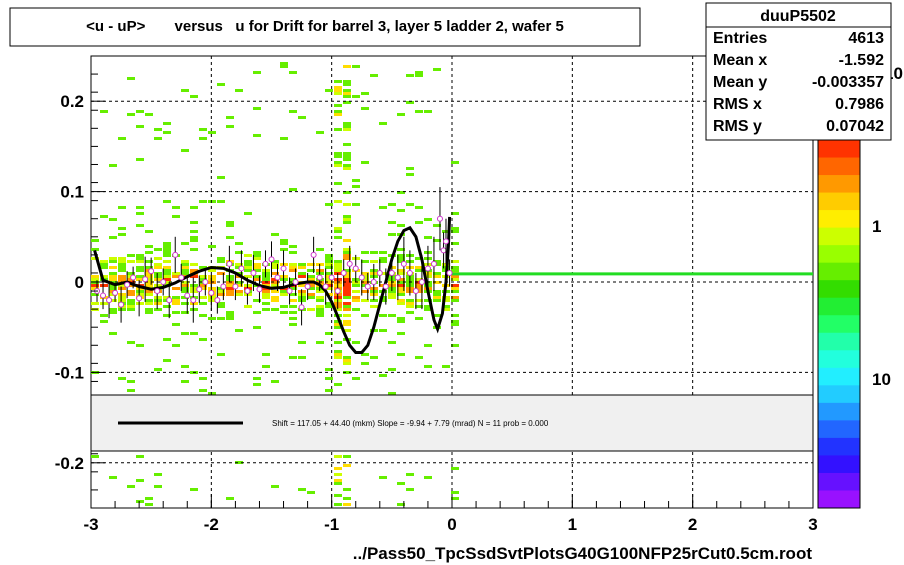 This screenshot has width=904, height=565. What do you see at coordinates (72, 192) in the screenshot?
I see `y-tick-label: 0.1` at bounding box center [72, 192].